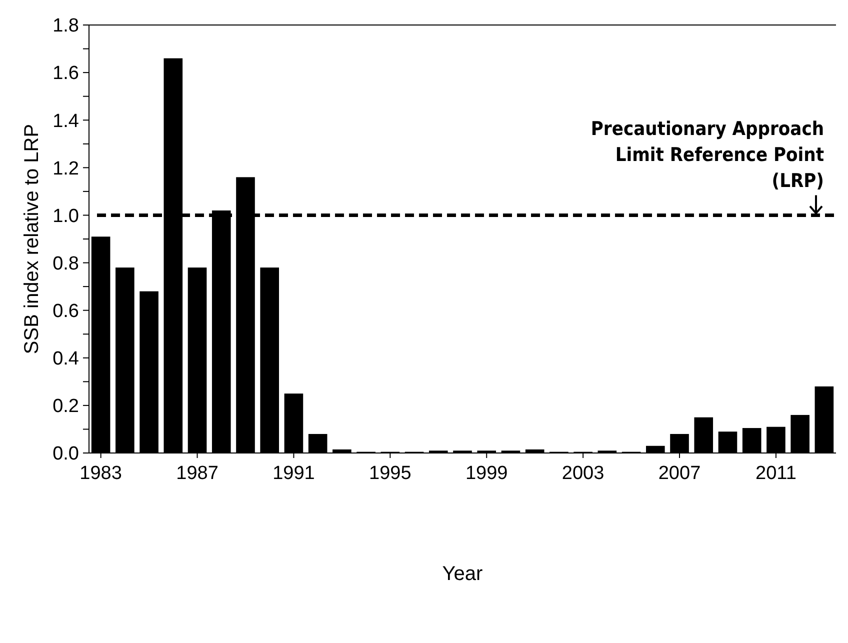 The image size is (848, 643). What do you see at coordinates (293, 473) in the screenshot?
I see `x-tick-label: 1991` at bounding box center [293, 473].